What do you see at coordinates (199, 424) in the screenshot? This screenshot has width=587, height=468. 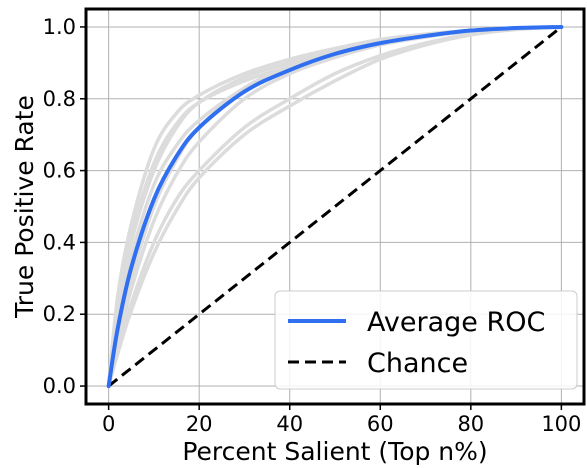 I see `x-tick-label: 20` at bounding box center [199, 424].